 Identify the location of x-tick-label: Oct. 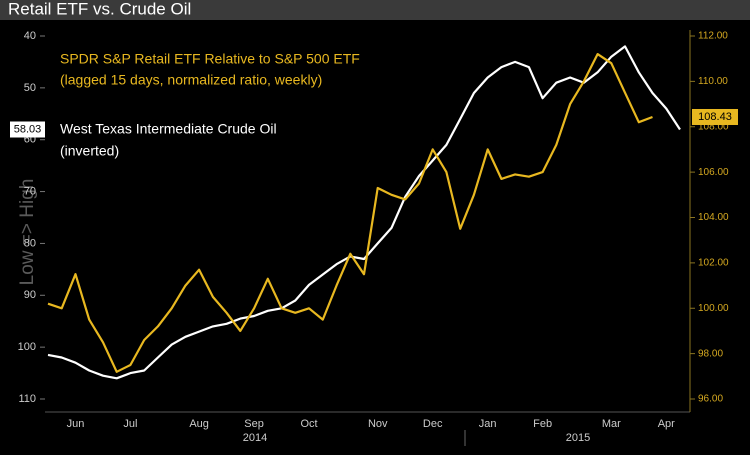
(308, 424).